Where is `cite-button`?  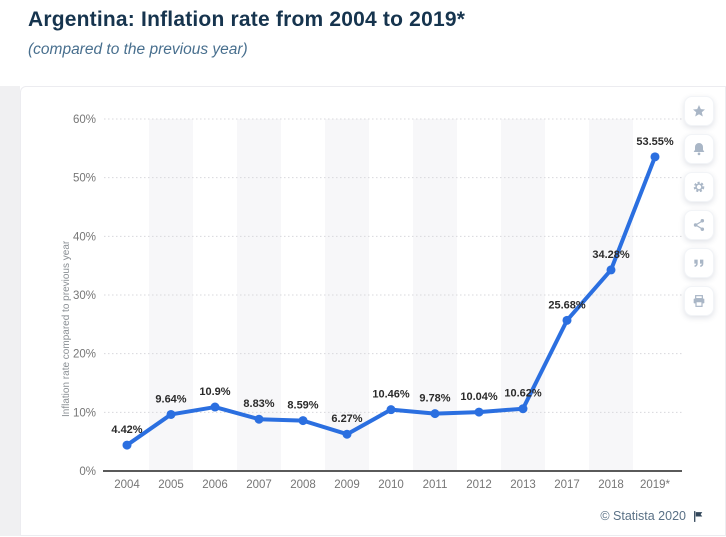
cite-button is located at coordinates (699, 263).